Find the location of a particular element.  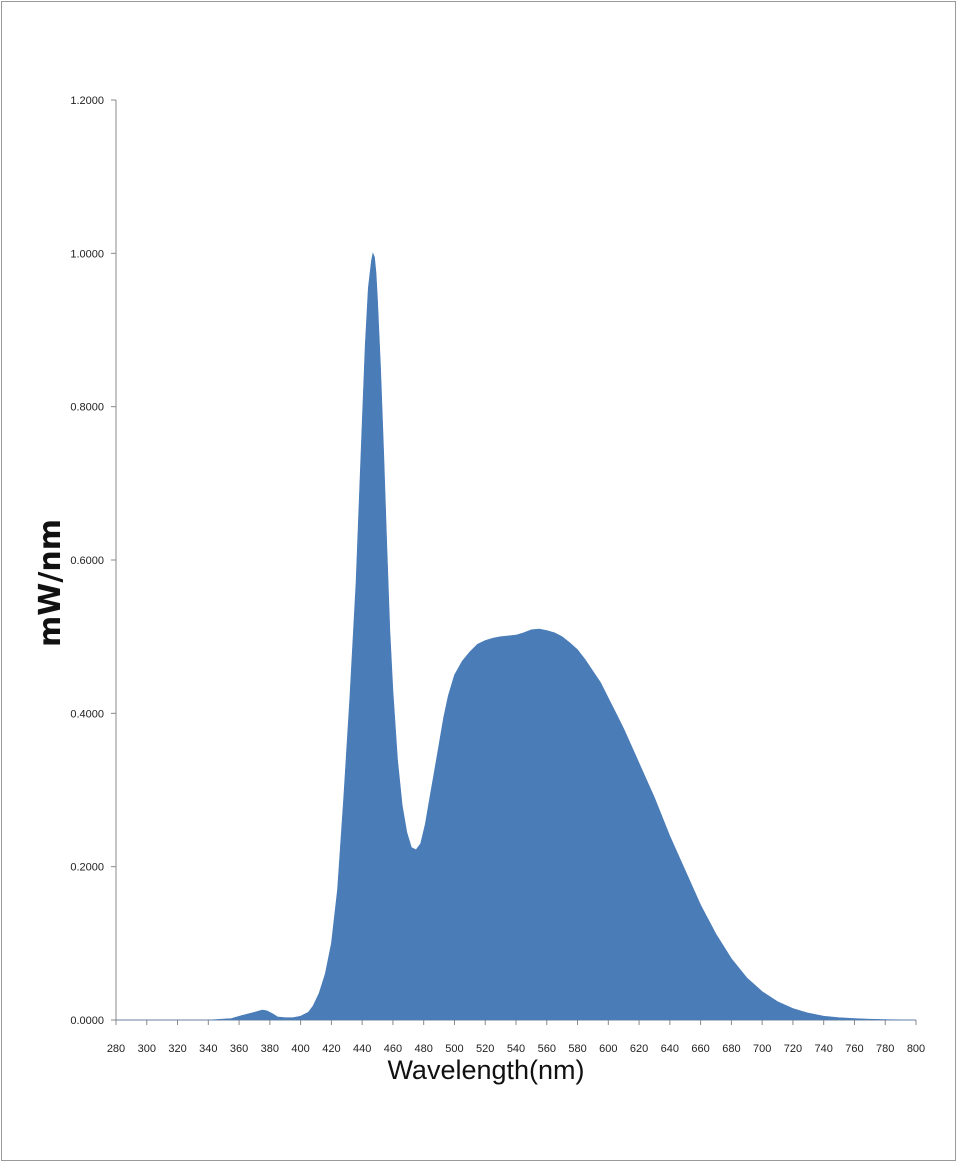

y-tick-label: 0.4000 is located at coordinates (87, 714).